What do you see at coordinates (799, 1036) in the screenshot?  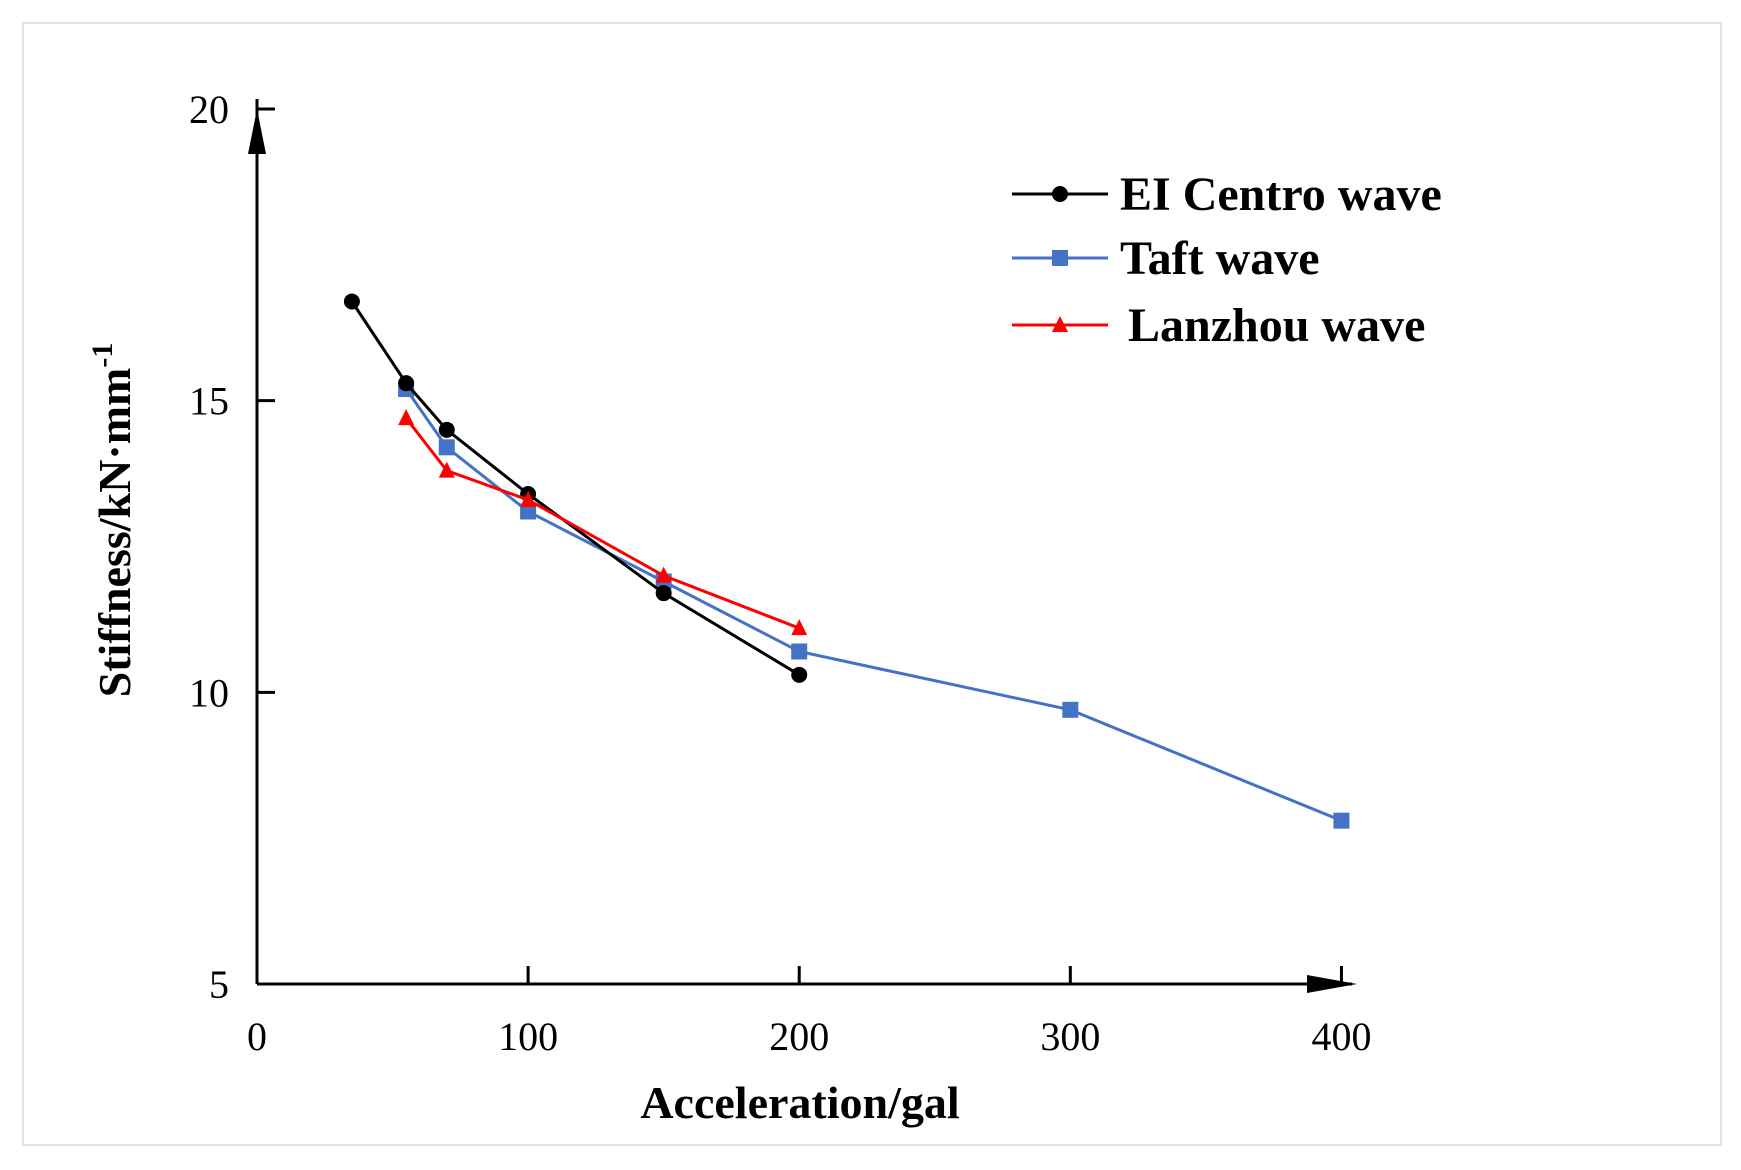 I see `x-tick-label: 200` at bounding box center [799, 1036].